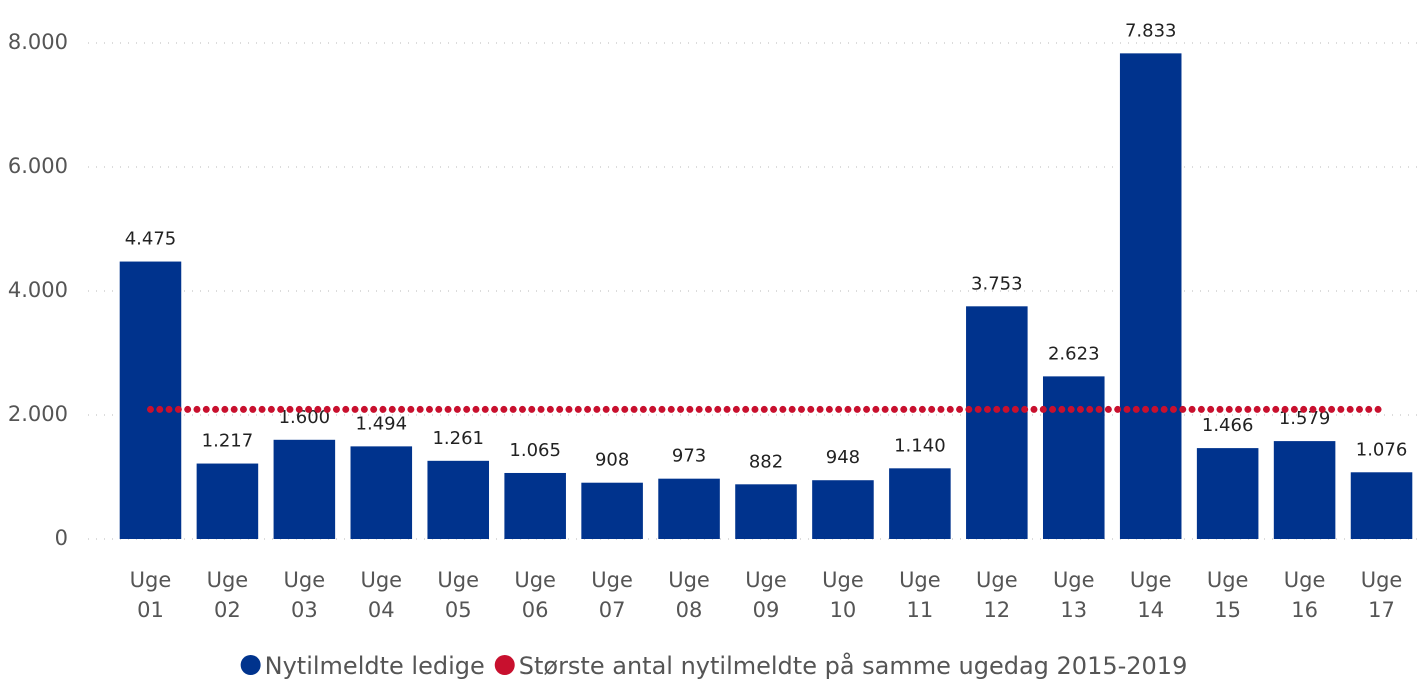 The height and width of the screenshot is (684, 1428). I want to click on x-tick-label: Uge 16, so click(1304, 595).